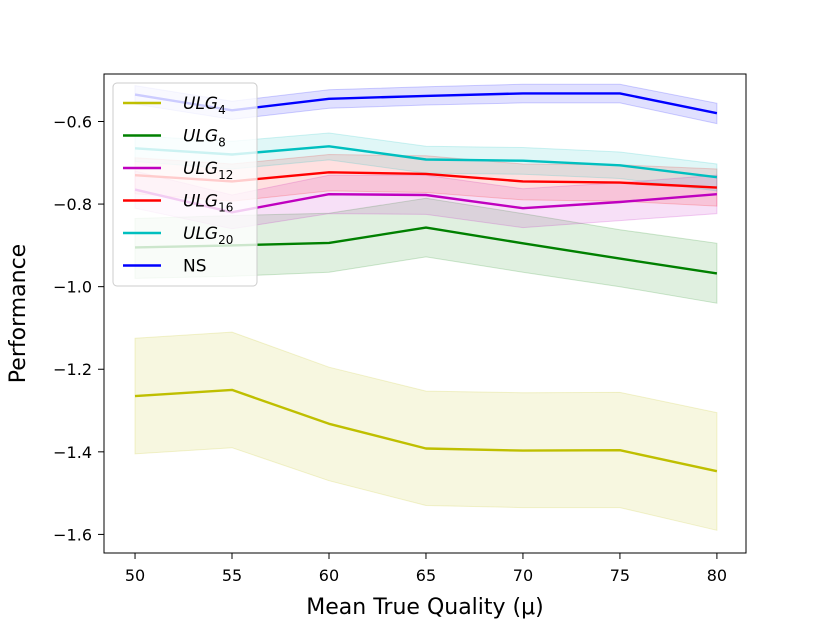 The height and width of the screenshot is (623, 830). I want to click on x-axis-ticks: 50 55 60 65 70 75 80, so click(426, 569).